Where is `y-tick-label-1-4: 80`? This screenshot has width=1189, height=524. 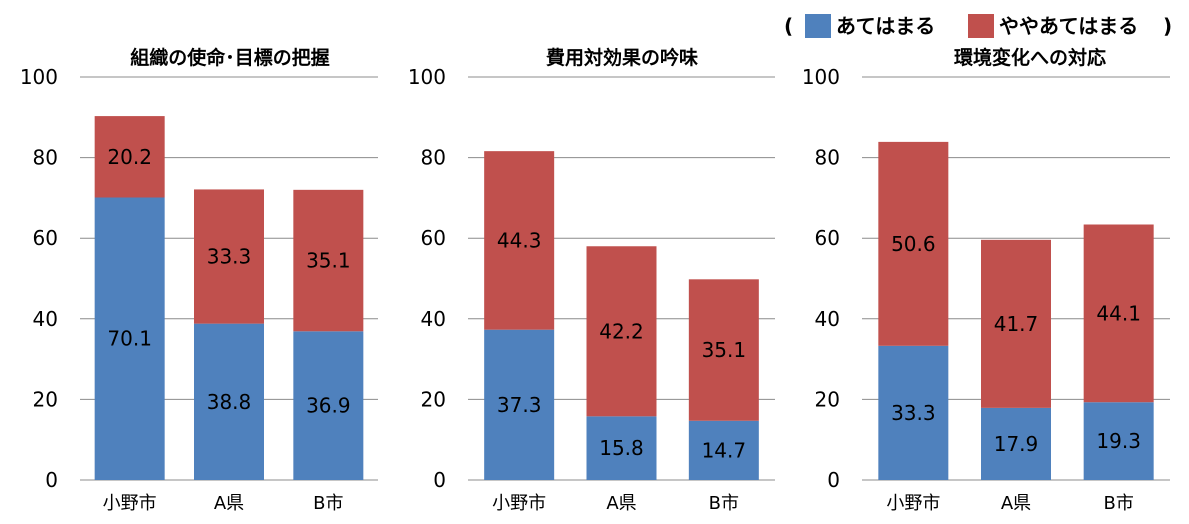
y-tick-label-1-4: 80 is located at coordinates (433, 158).